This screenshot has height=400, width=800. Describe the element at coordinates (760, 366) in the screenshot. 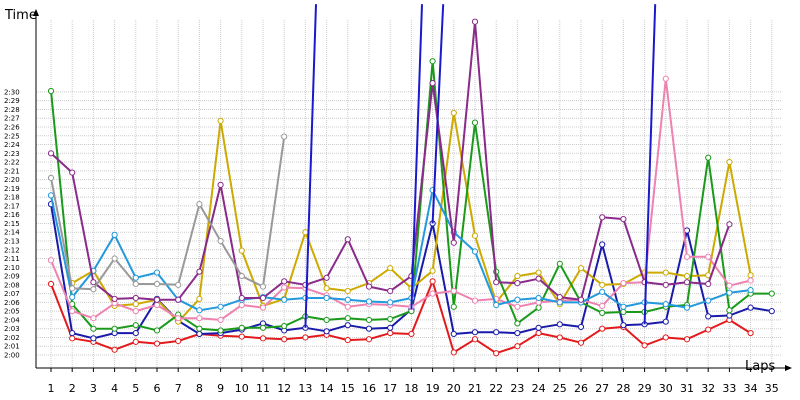

I see `x-axis-title: Laps` at that location.